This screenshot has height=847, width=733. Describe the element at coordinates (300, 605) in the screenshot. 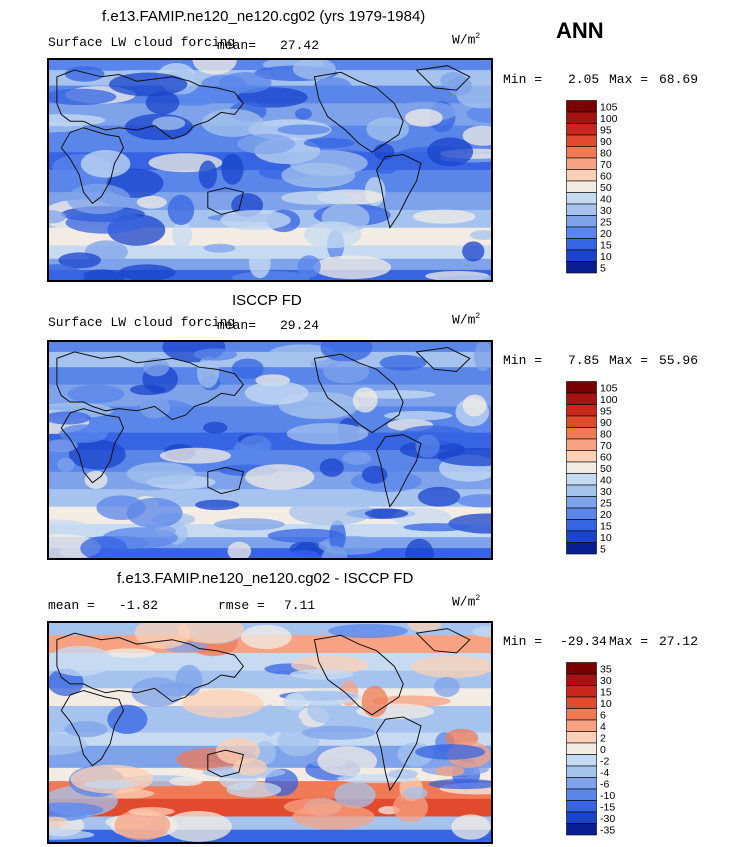

I see `panel3-rmse-value: 7.11` at that location.